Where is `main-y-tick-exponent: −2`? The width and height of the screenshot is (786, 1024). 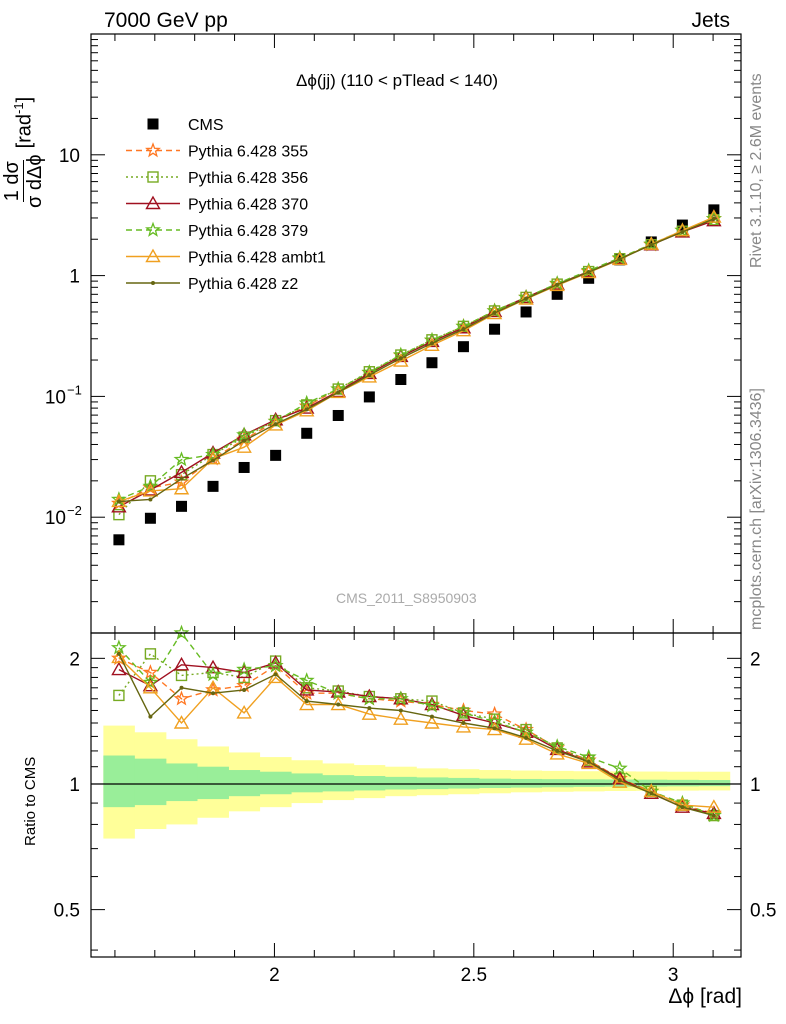
main-y-tick-exponent: −2 is located at coordinates (74, 510).